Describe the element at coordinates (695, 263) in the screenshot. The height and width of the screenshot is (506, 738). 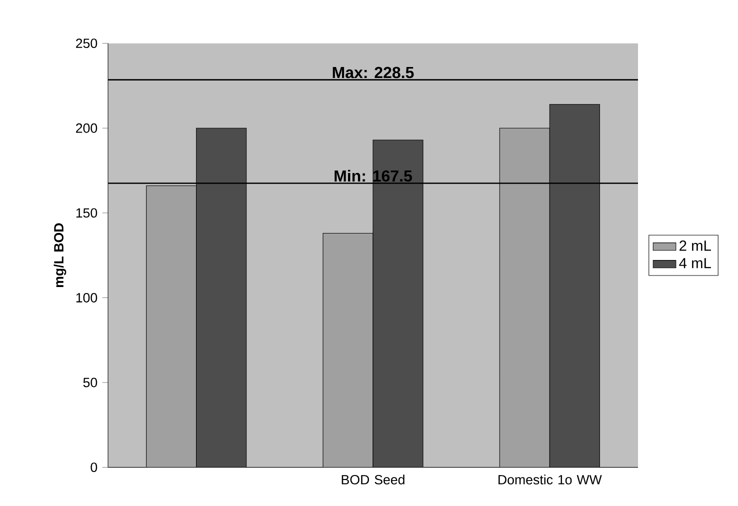
I see `legend-label: 4 mL` at that location.